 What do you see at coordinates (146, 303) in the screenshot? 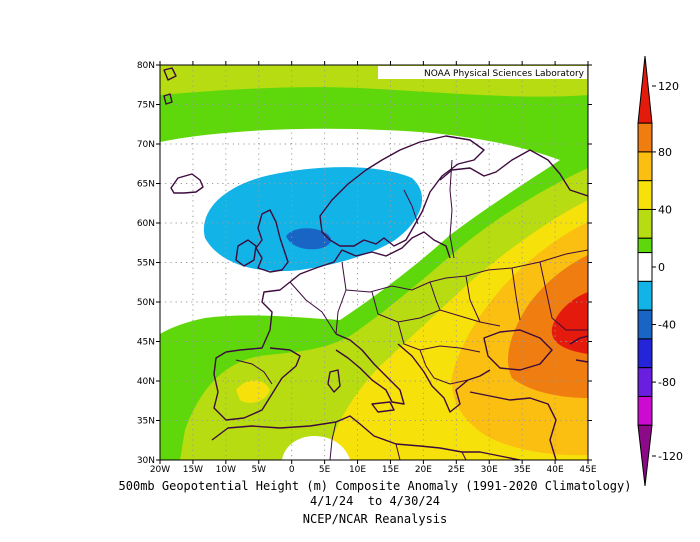
I see `lat-label: 50N` at bounding box center [146, 303].